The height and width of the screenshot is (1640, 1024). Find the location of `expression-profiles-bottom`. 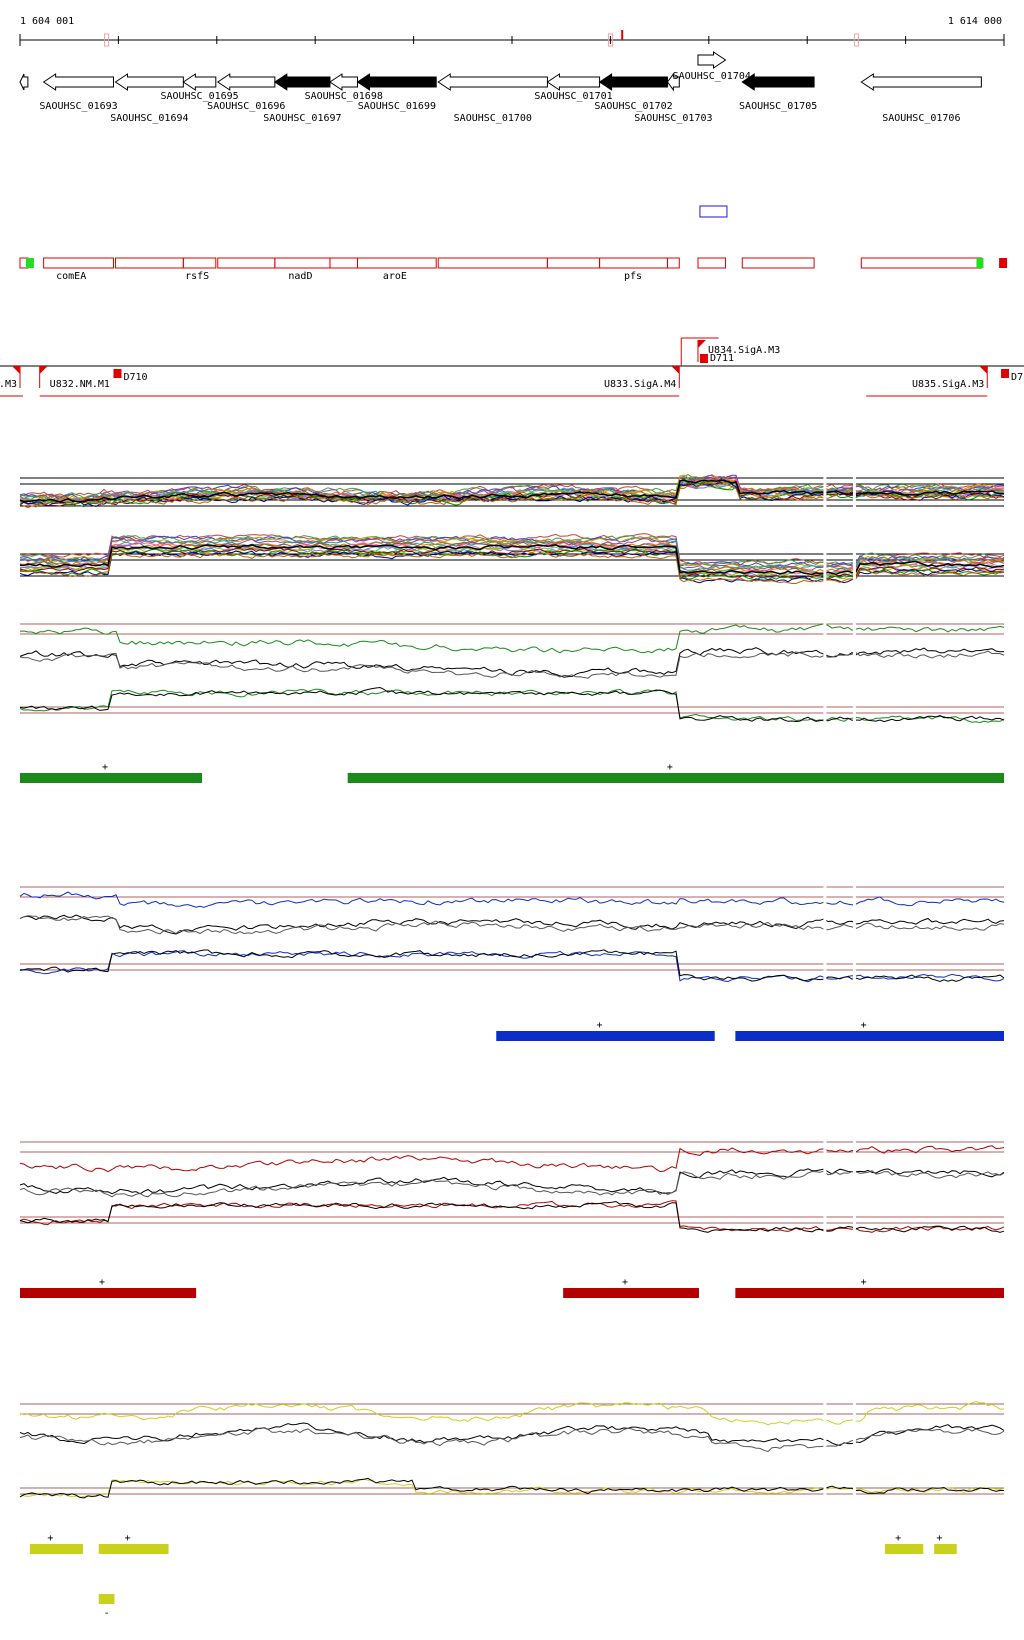

expression-profiles-bottom is located at coordinates (512, 561).